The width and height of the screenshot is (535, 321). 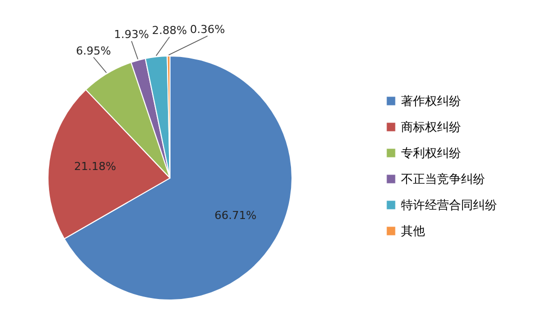 What do you see at coordinates (169, 30) in the screenshot?
I see `data-label: 2.88%` at bounding box center [169, 30].